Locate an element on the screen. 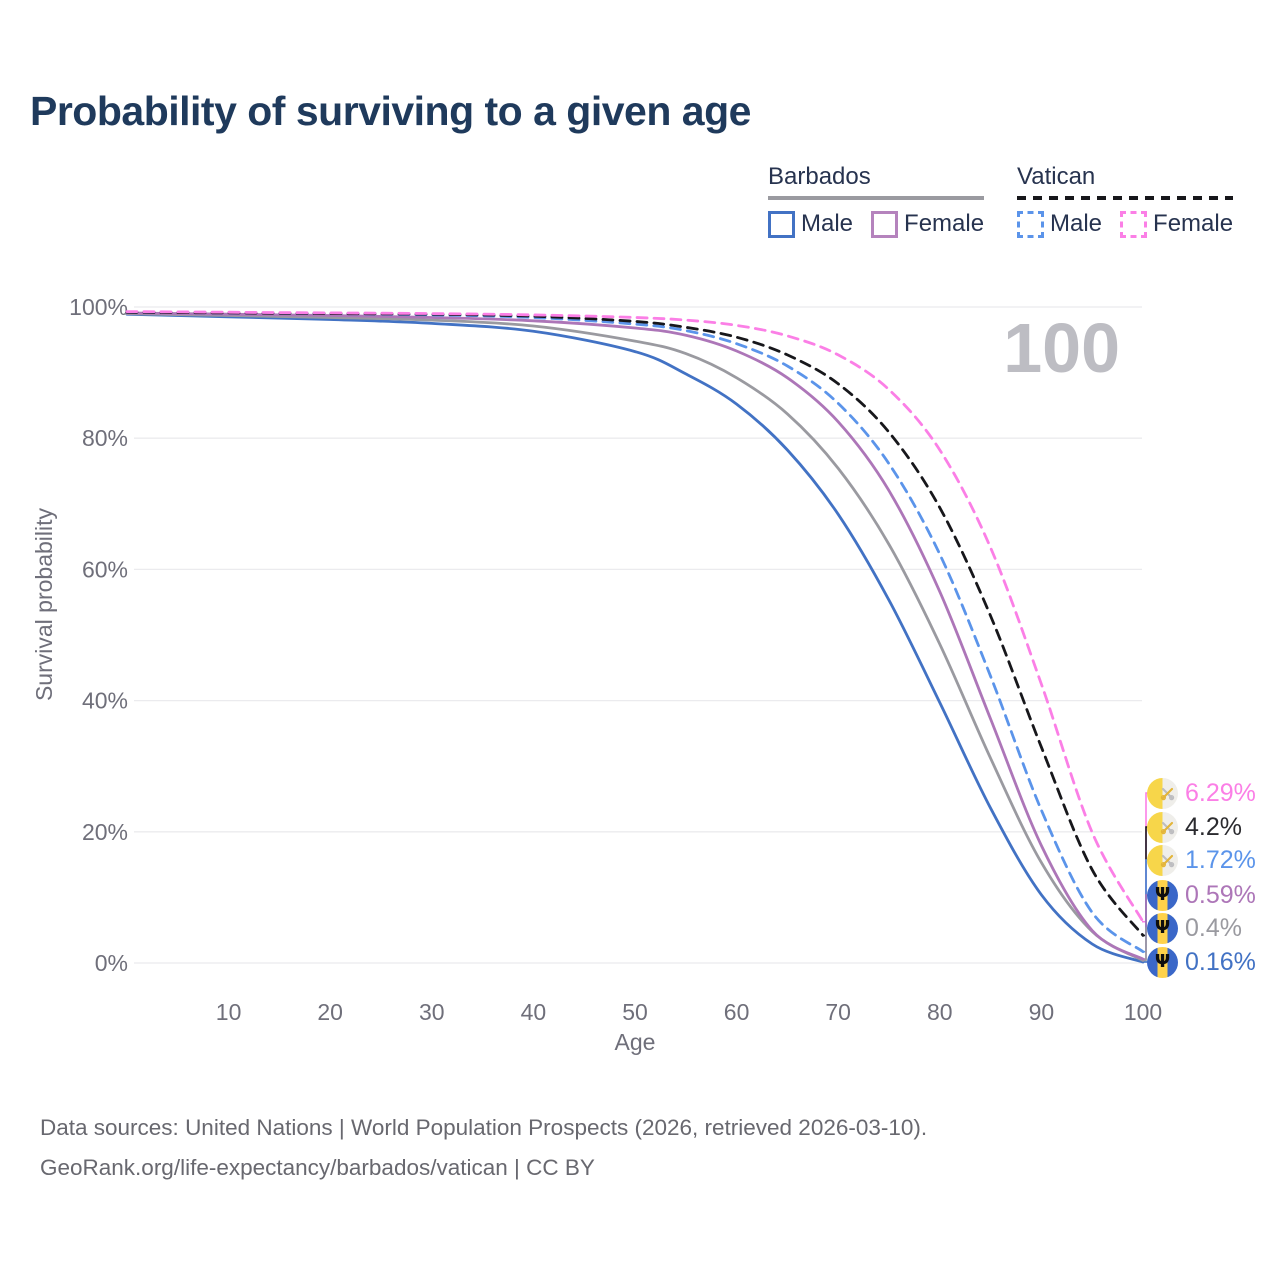  legend-item-vatican-female: Female is located at coordinates (1176, 224).